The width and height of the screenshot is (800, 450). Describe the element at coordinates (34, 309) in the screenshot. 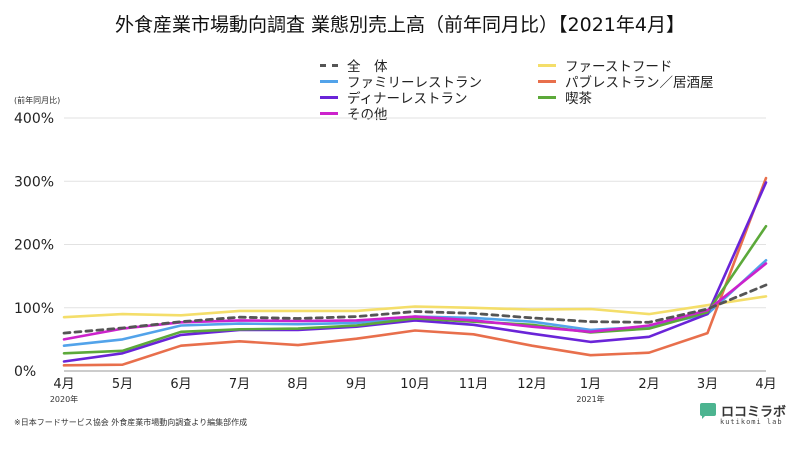

I see `y-tick-label: 100%` at that location.